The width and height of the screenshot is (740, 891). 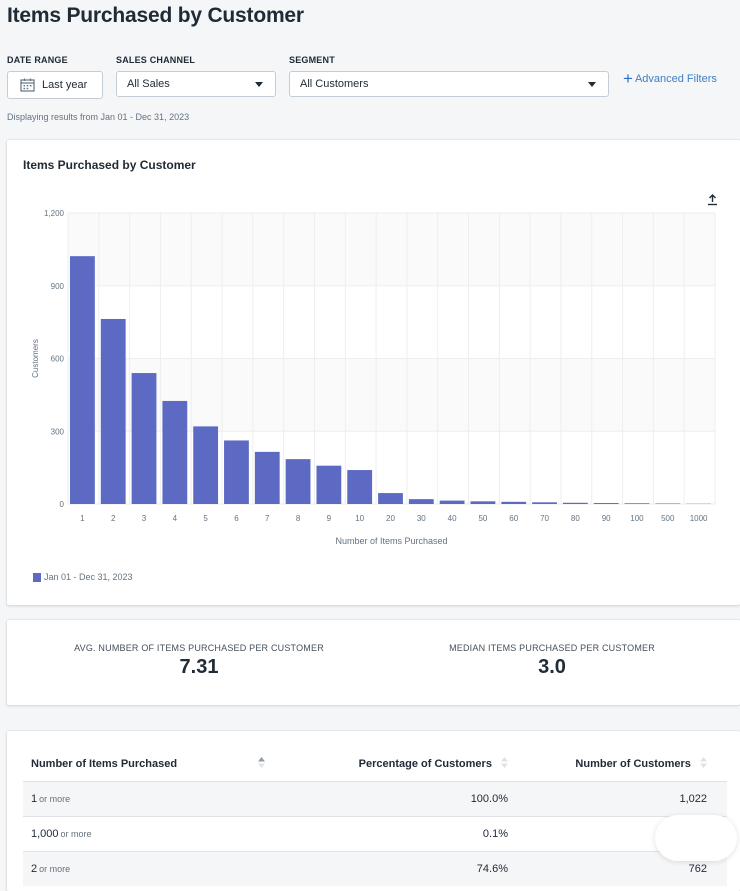 What do you see at coordinates (62, 504) in the screenshot?
I see `y-tick-label: 0` at bounding box center [62, 504].